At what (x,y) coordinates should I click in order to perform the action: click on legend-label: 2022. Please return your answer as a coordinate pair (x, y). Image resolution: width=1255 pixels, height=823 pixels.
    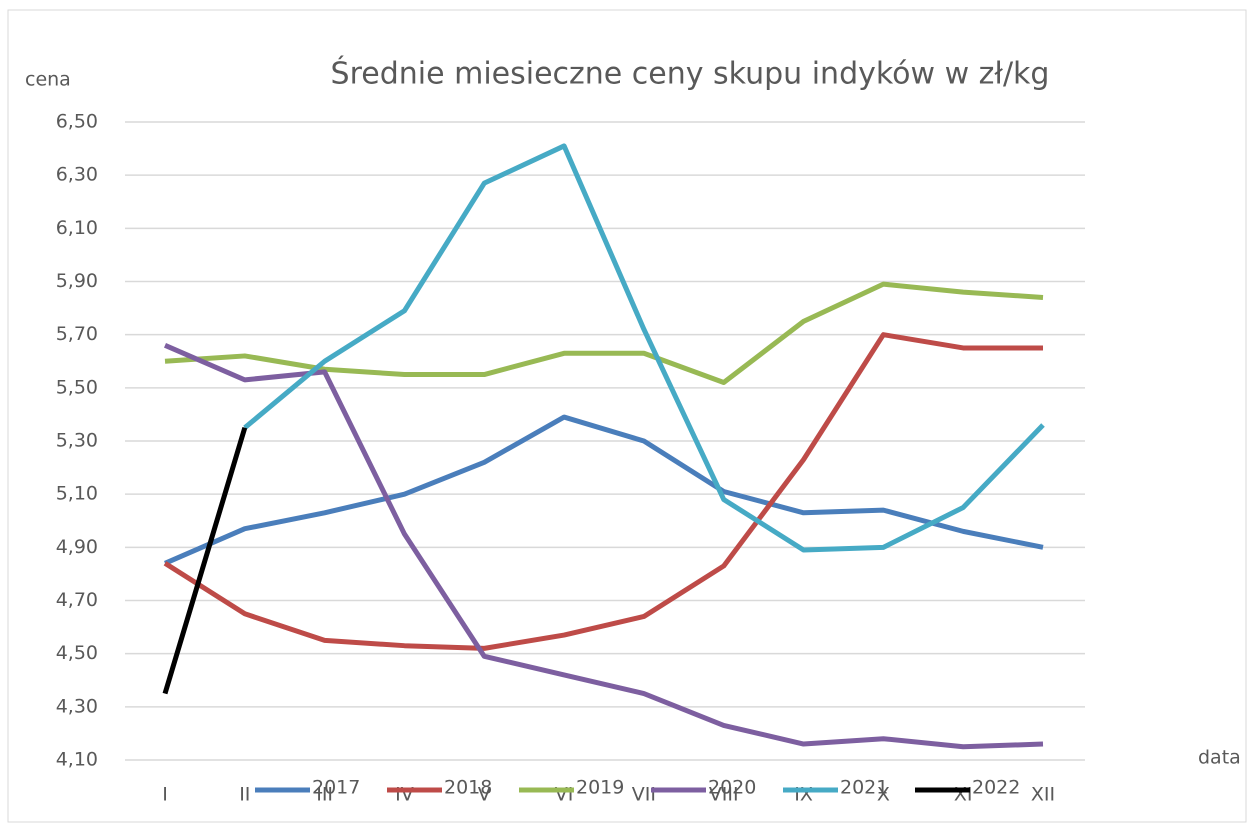
    Looking at the image, I should click on (996, 788).